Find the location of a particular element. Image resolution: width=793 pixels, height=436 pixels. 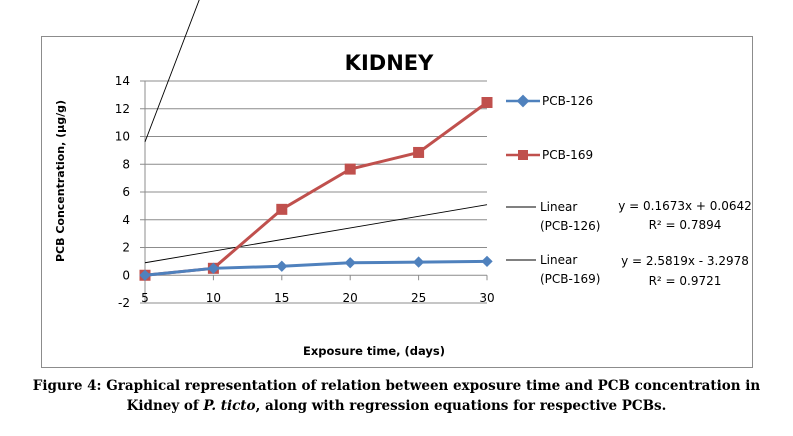

equation-pcb-126: y = 0.1673x + 0.0642 is located at coordinates (685, 206).